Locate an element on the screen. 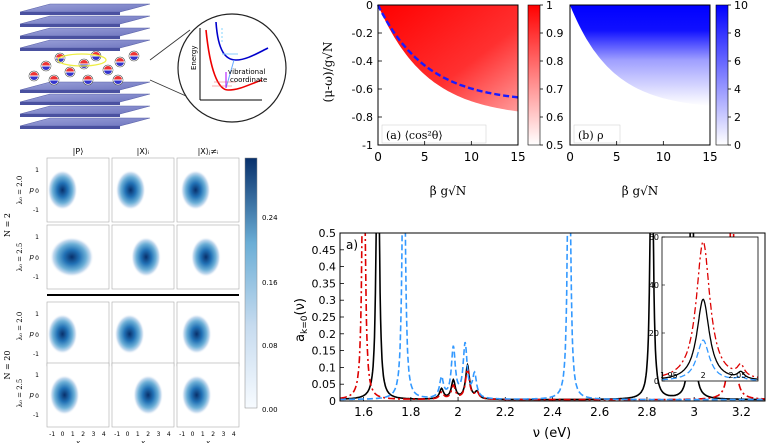 This screenshot has height=443, width=768. n-label-2: N = 2 is located at coordinates (7, 225).